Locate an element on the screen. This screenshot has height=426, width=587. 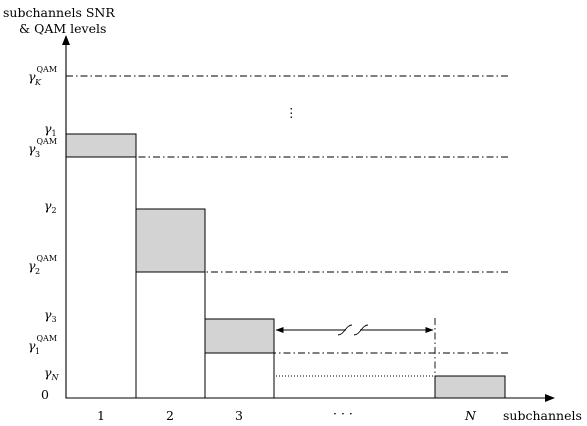
qam-1-label: γQAM 1 is located at coordinates (42, 345).